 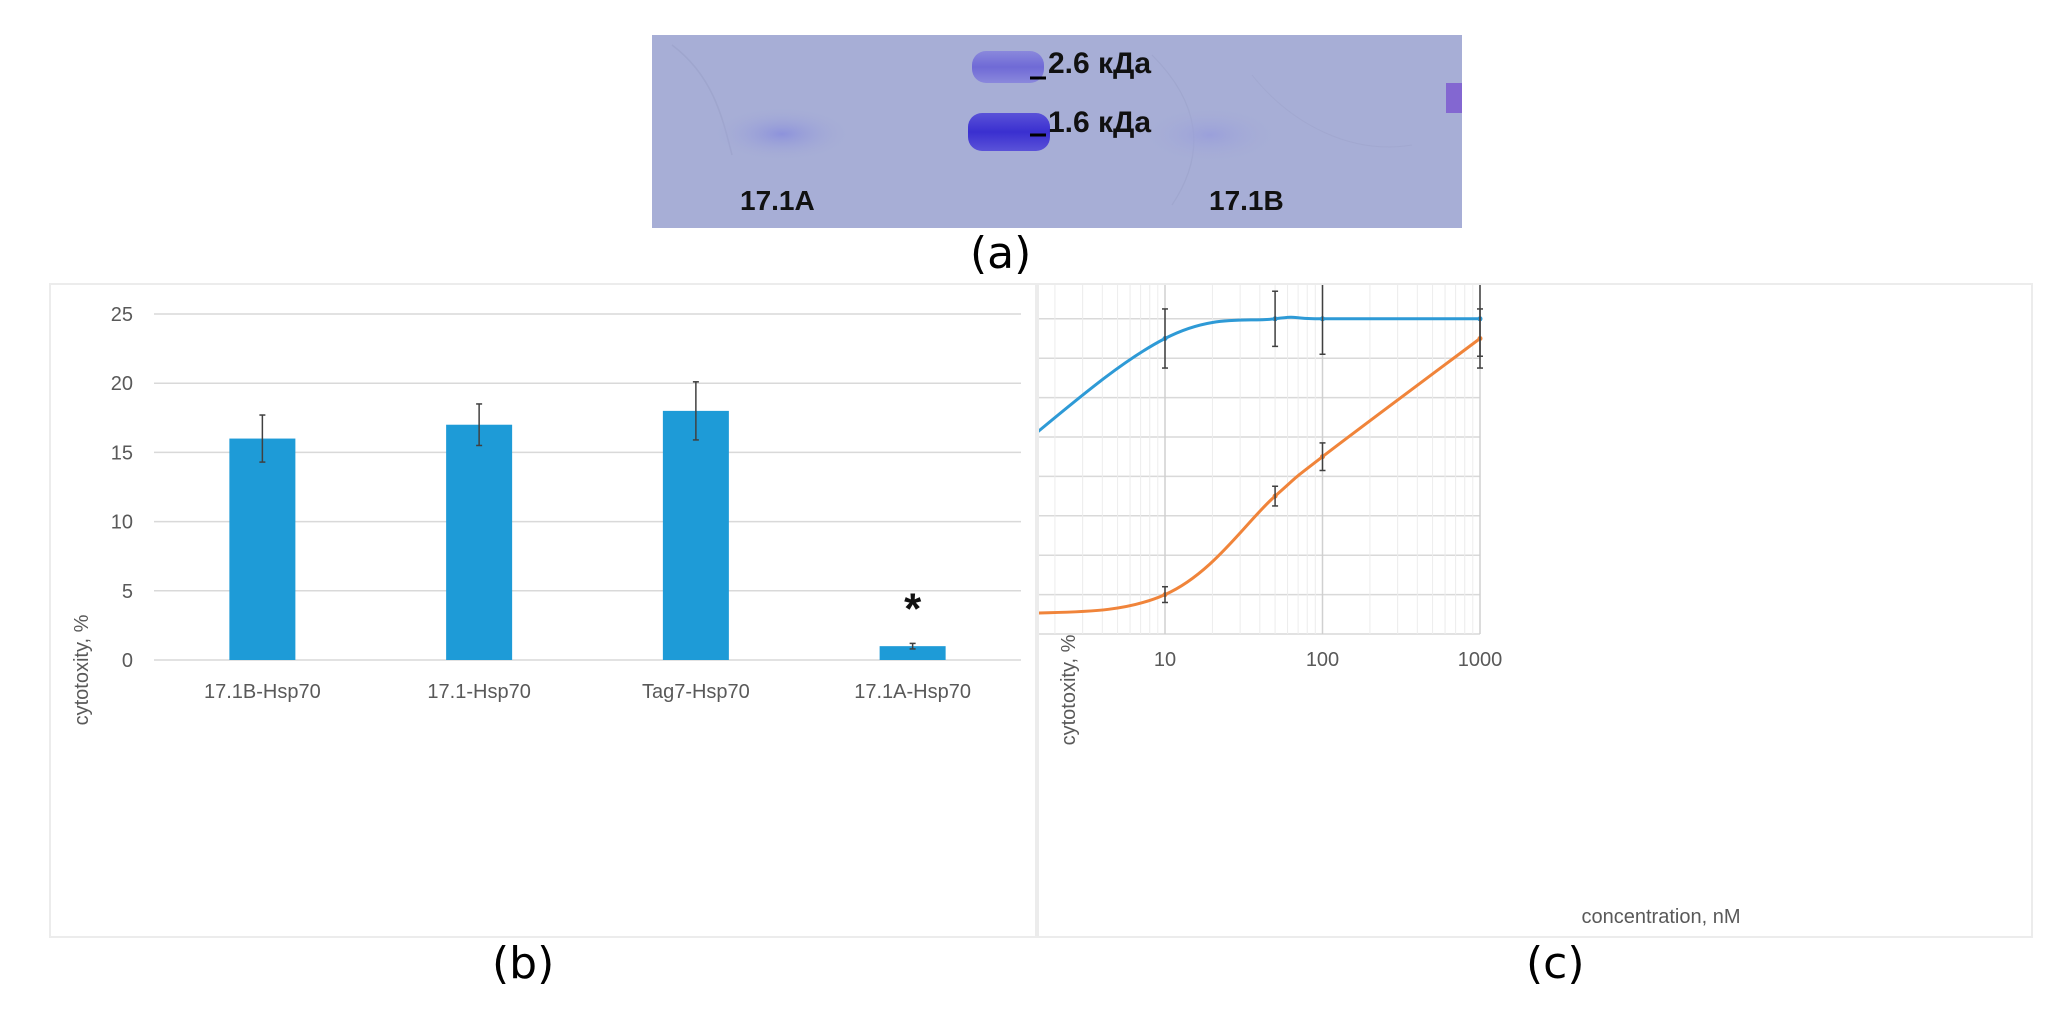 What do you see at coordinates (912, 692) in the screenshot?
I see `bar-chart-x-tick-label: 17.1A-Hsp70` at bounding box center [912, 692].